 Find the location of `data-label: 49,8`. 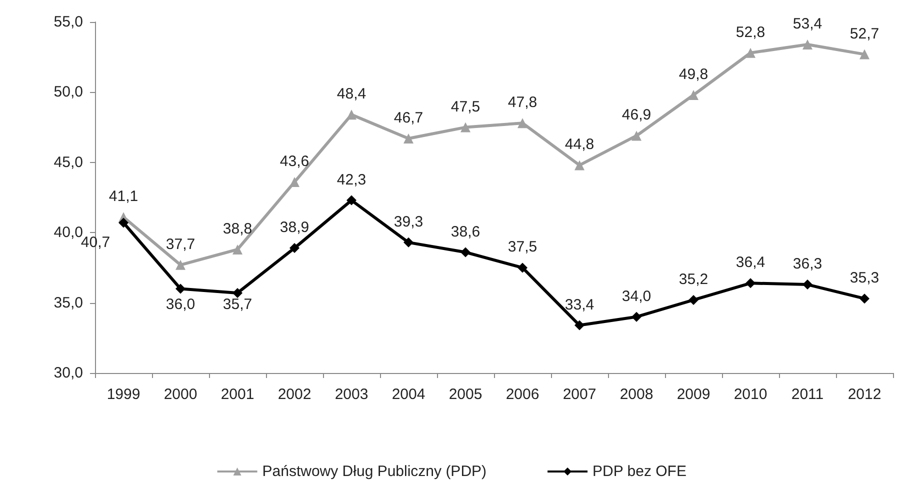

data-label: 49,8 is located at coordinates (693, 75).